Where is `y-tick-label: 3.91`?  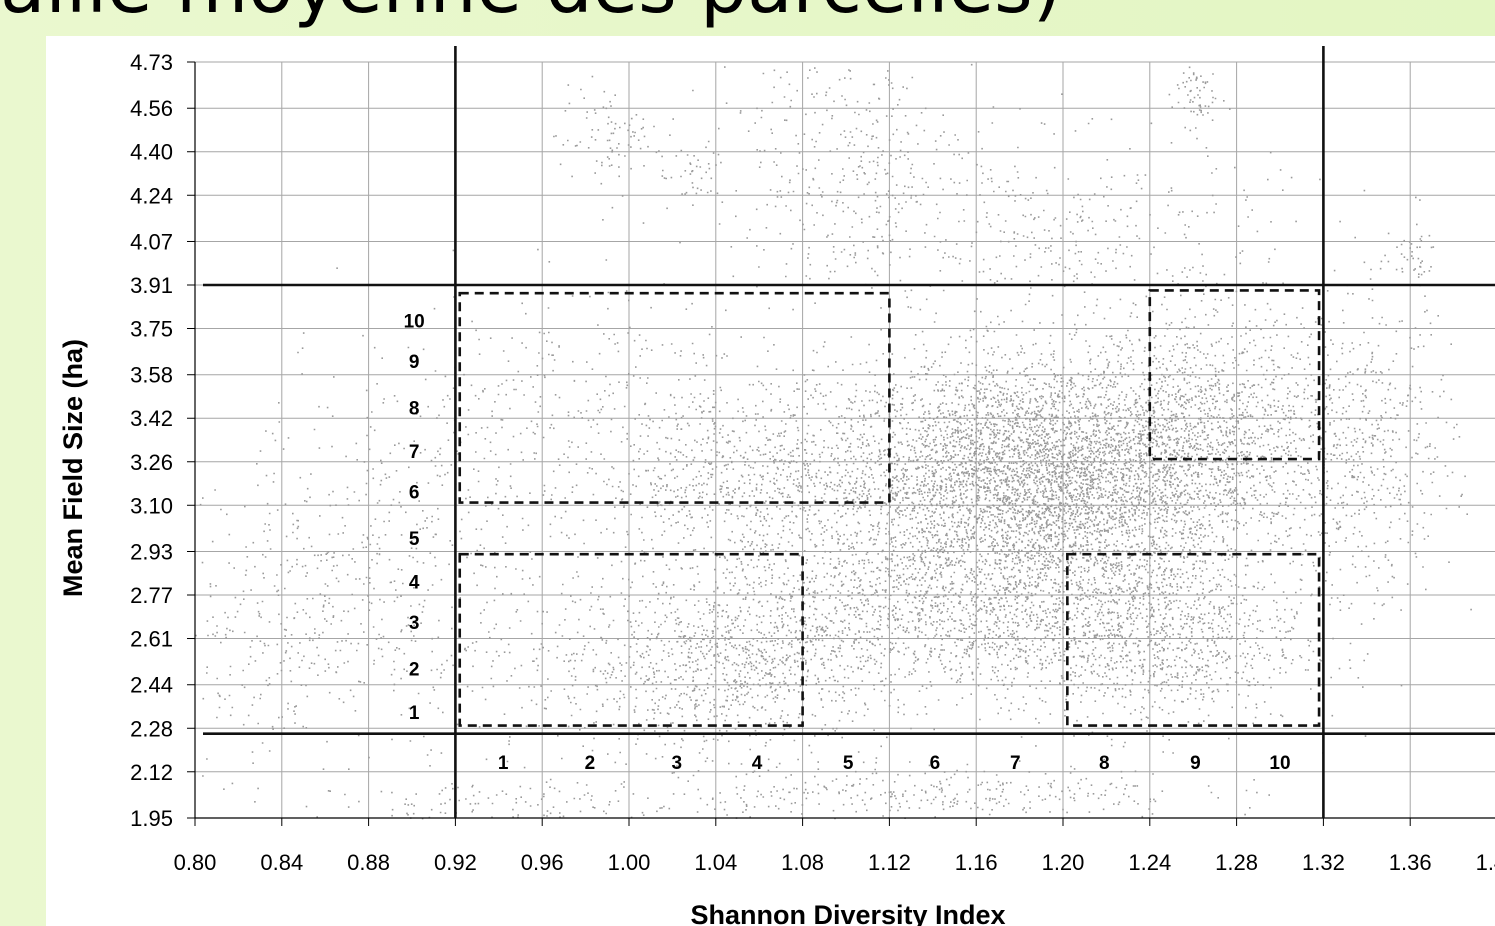 y-tick-label: 3.91 is located at coordinates (151, 285).